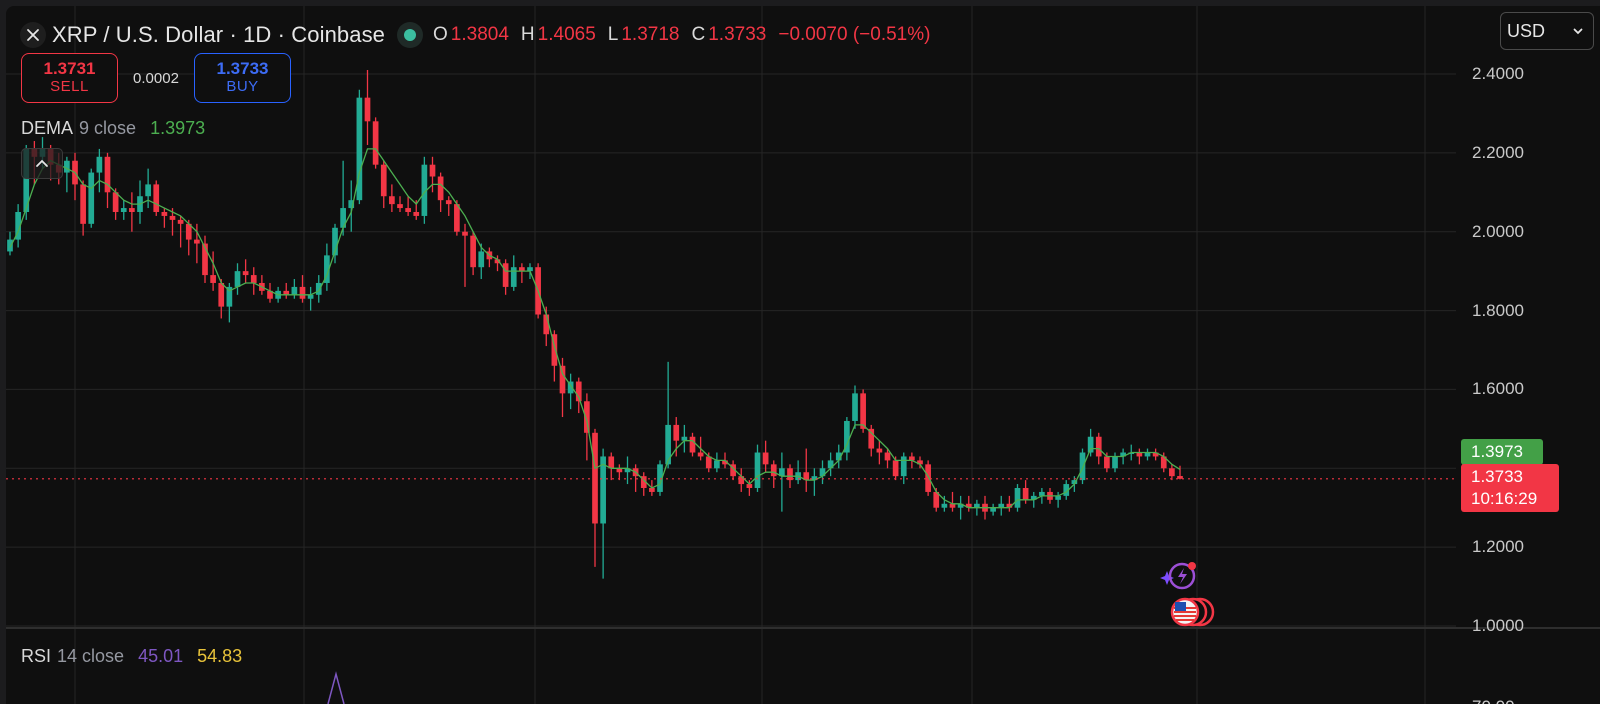 This screenshot has height=704, width=1600. I want to click on buy-button: 1.3733 BUY, so click(242, 78).